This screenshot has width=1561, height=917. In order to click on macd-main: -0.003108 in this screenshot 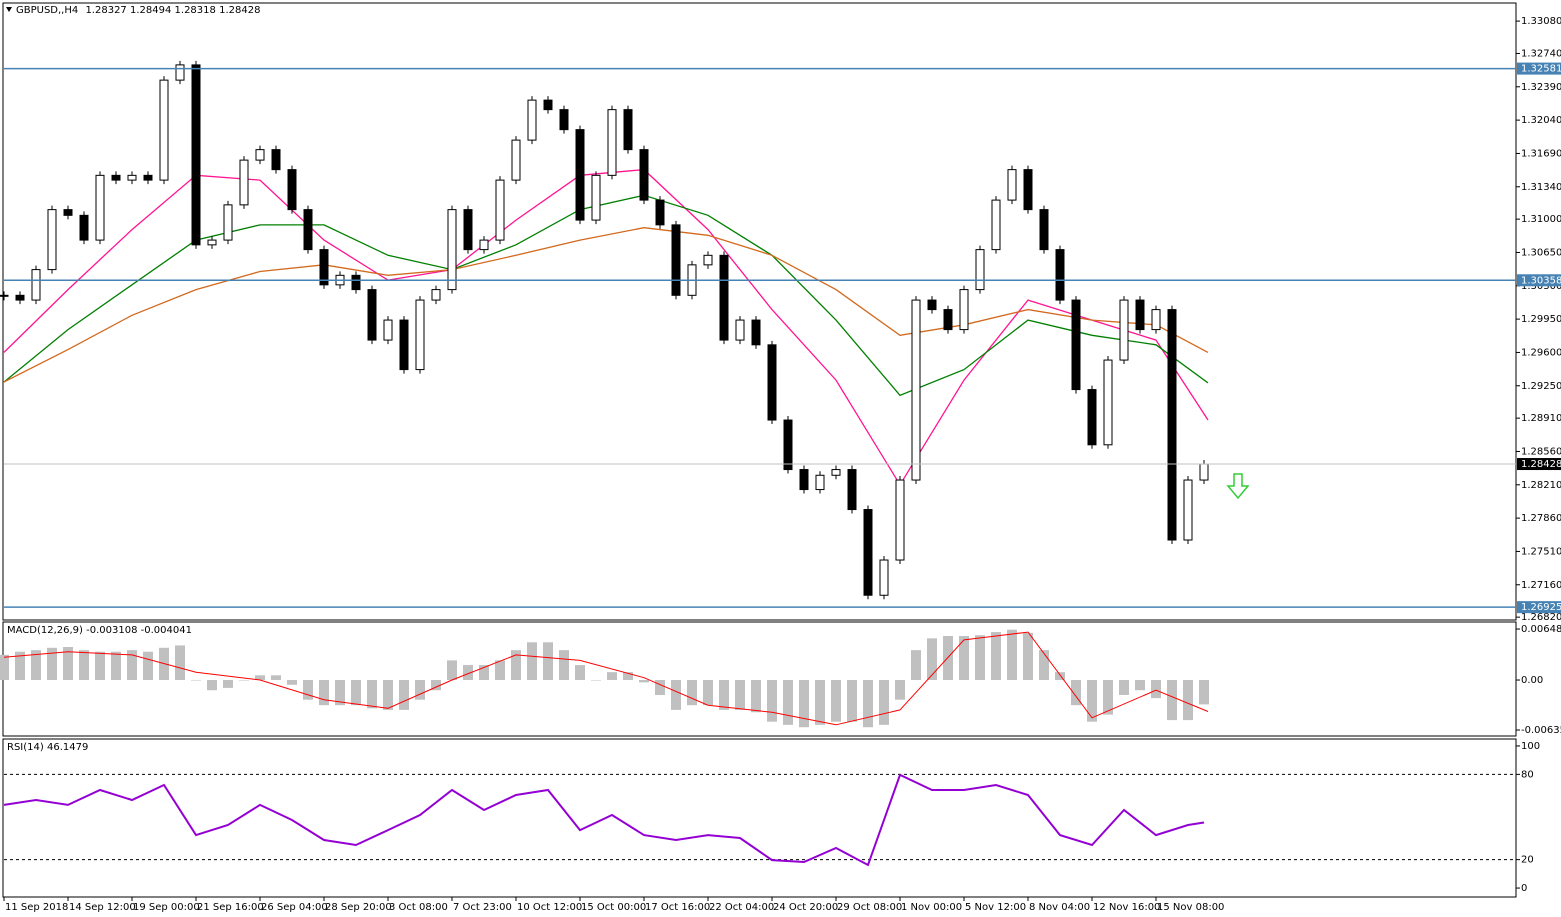, I will do `click(111, 630)`.